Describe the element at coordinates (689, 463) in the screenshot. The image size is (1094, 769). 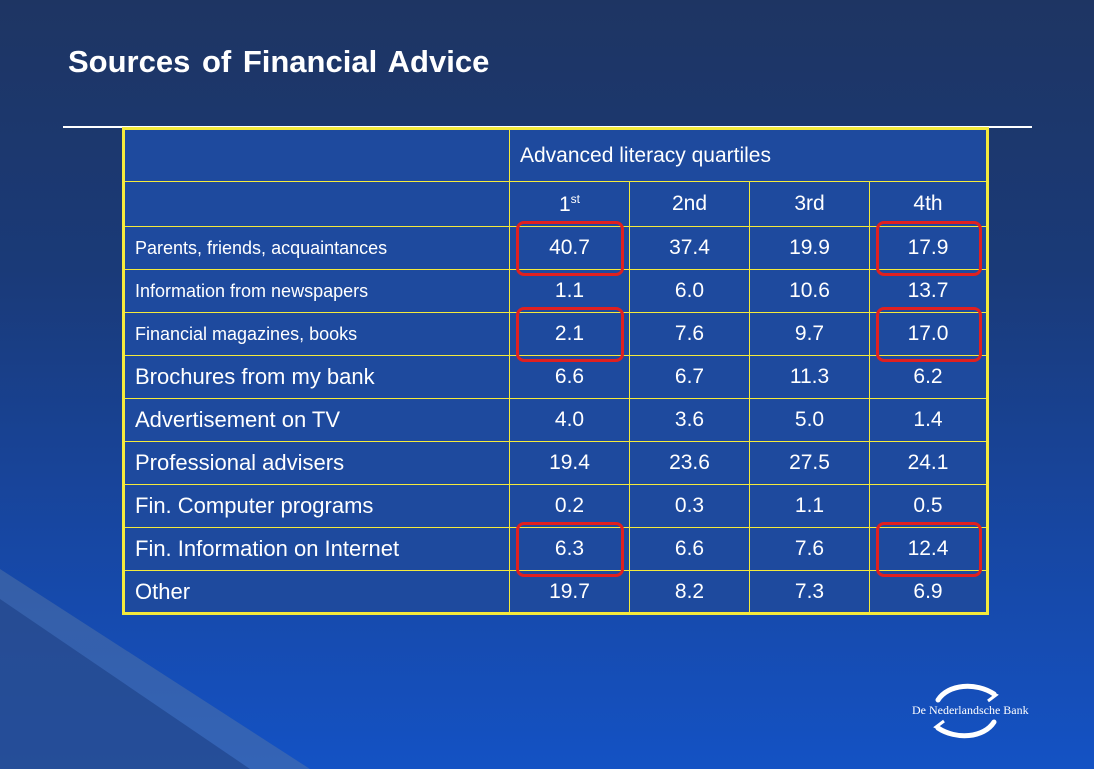
I see `value-cell: 23.6` at that location.